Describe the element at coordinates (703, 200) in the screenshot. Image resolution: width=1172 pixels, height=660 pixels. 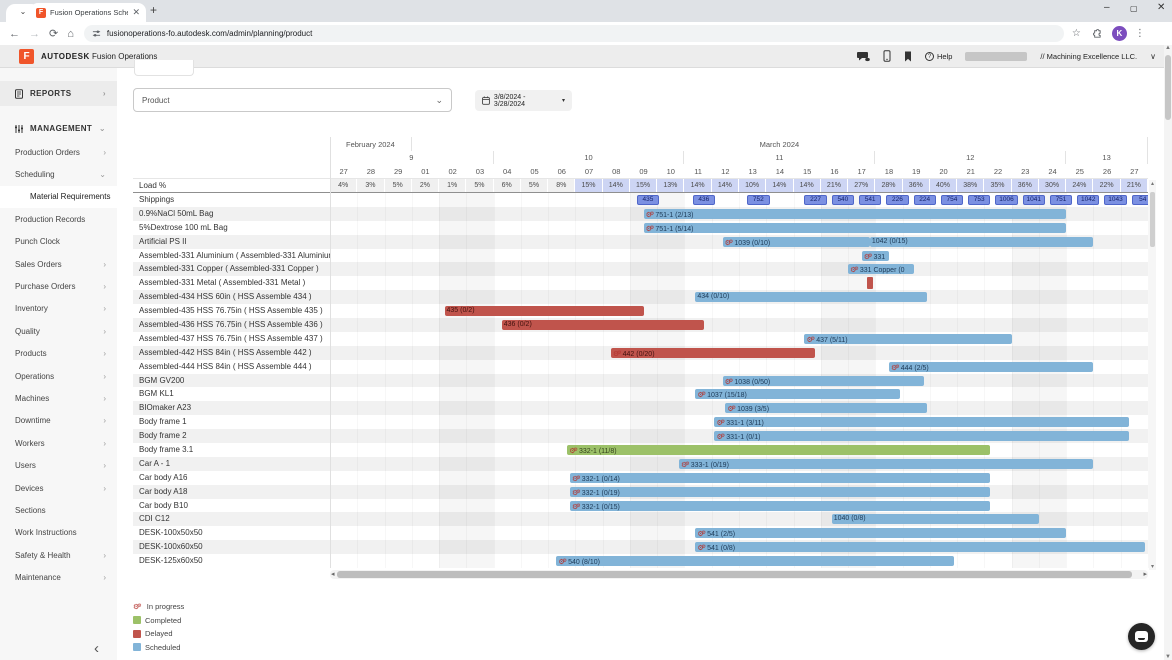
I see `shipment-chip: 436` at that location.